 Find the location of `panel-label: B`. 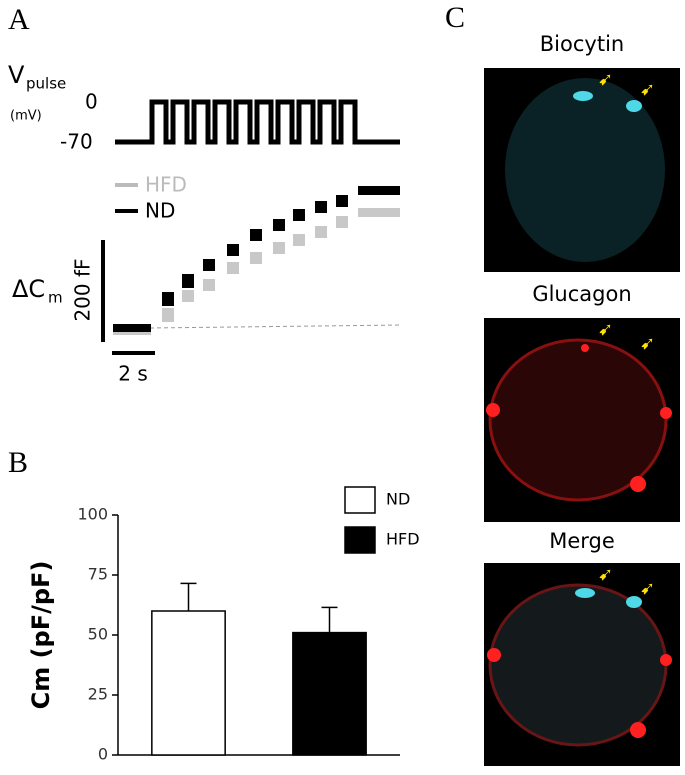

panel-label: B is located at coordinates (18, 462).